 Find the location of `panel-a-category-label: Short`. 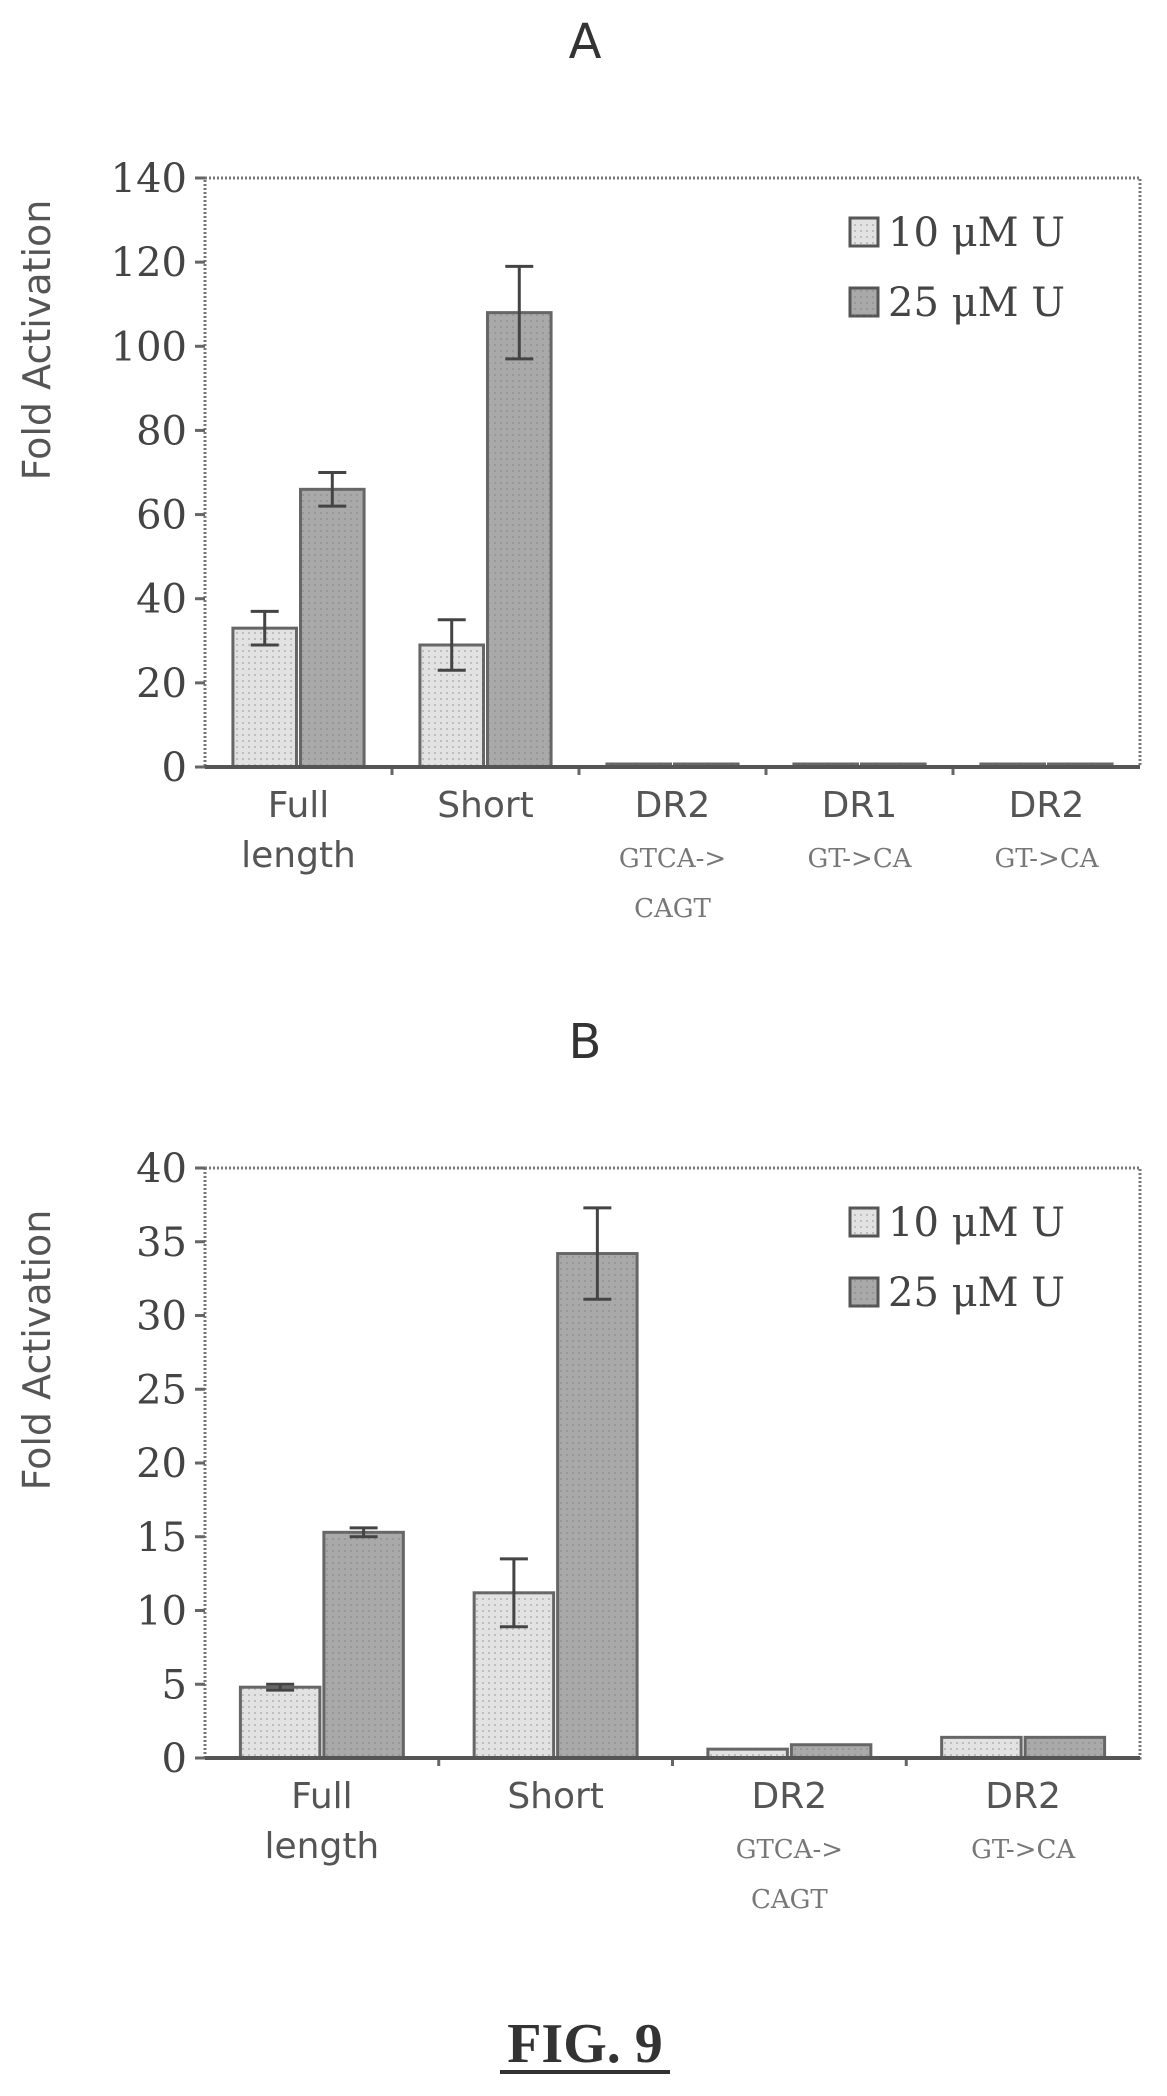

panel-a-category-label: Short is located at coordinates (485, 805).